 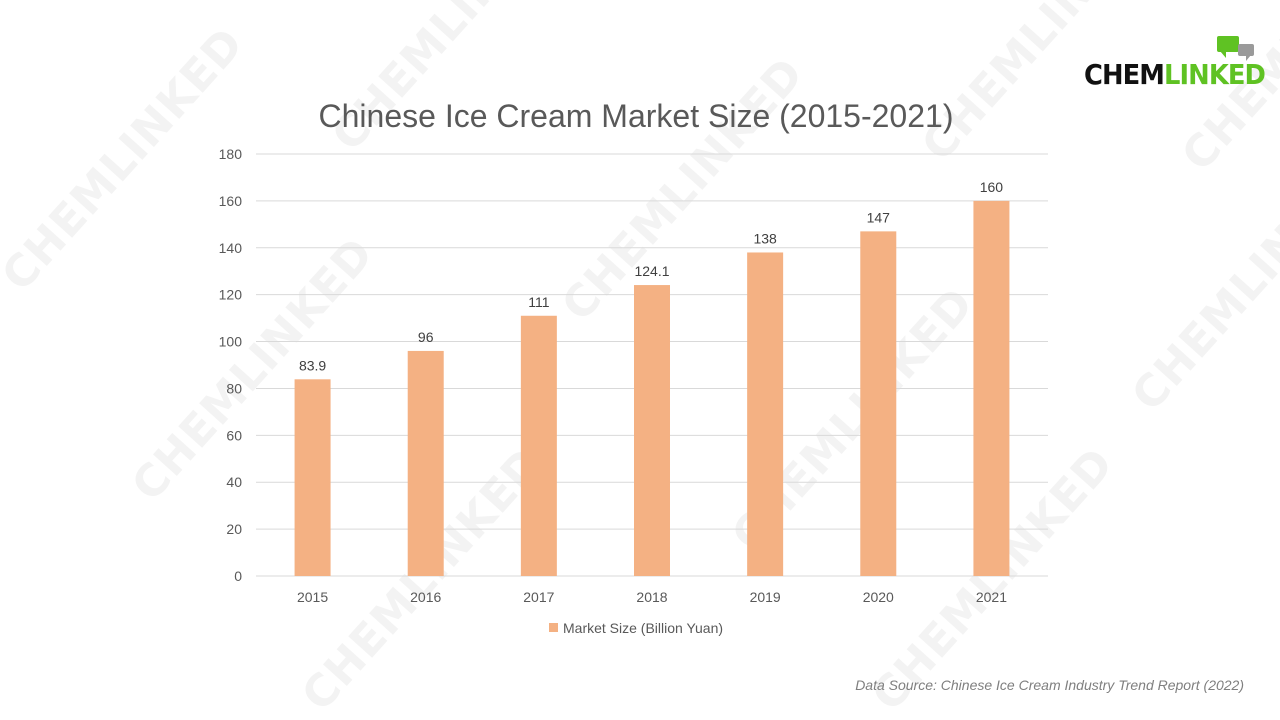 I want to click on bar-2021, so click(x=991, y=388).